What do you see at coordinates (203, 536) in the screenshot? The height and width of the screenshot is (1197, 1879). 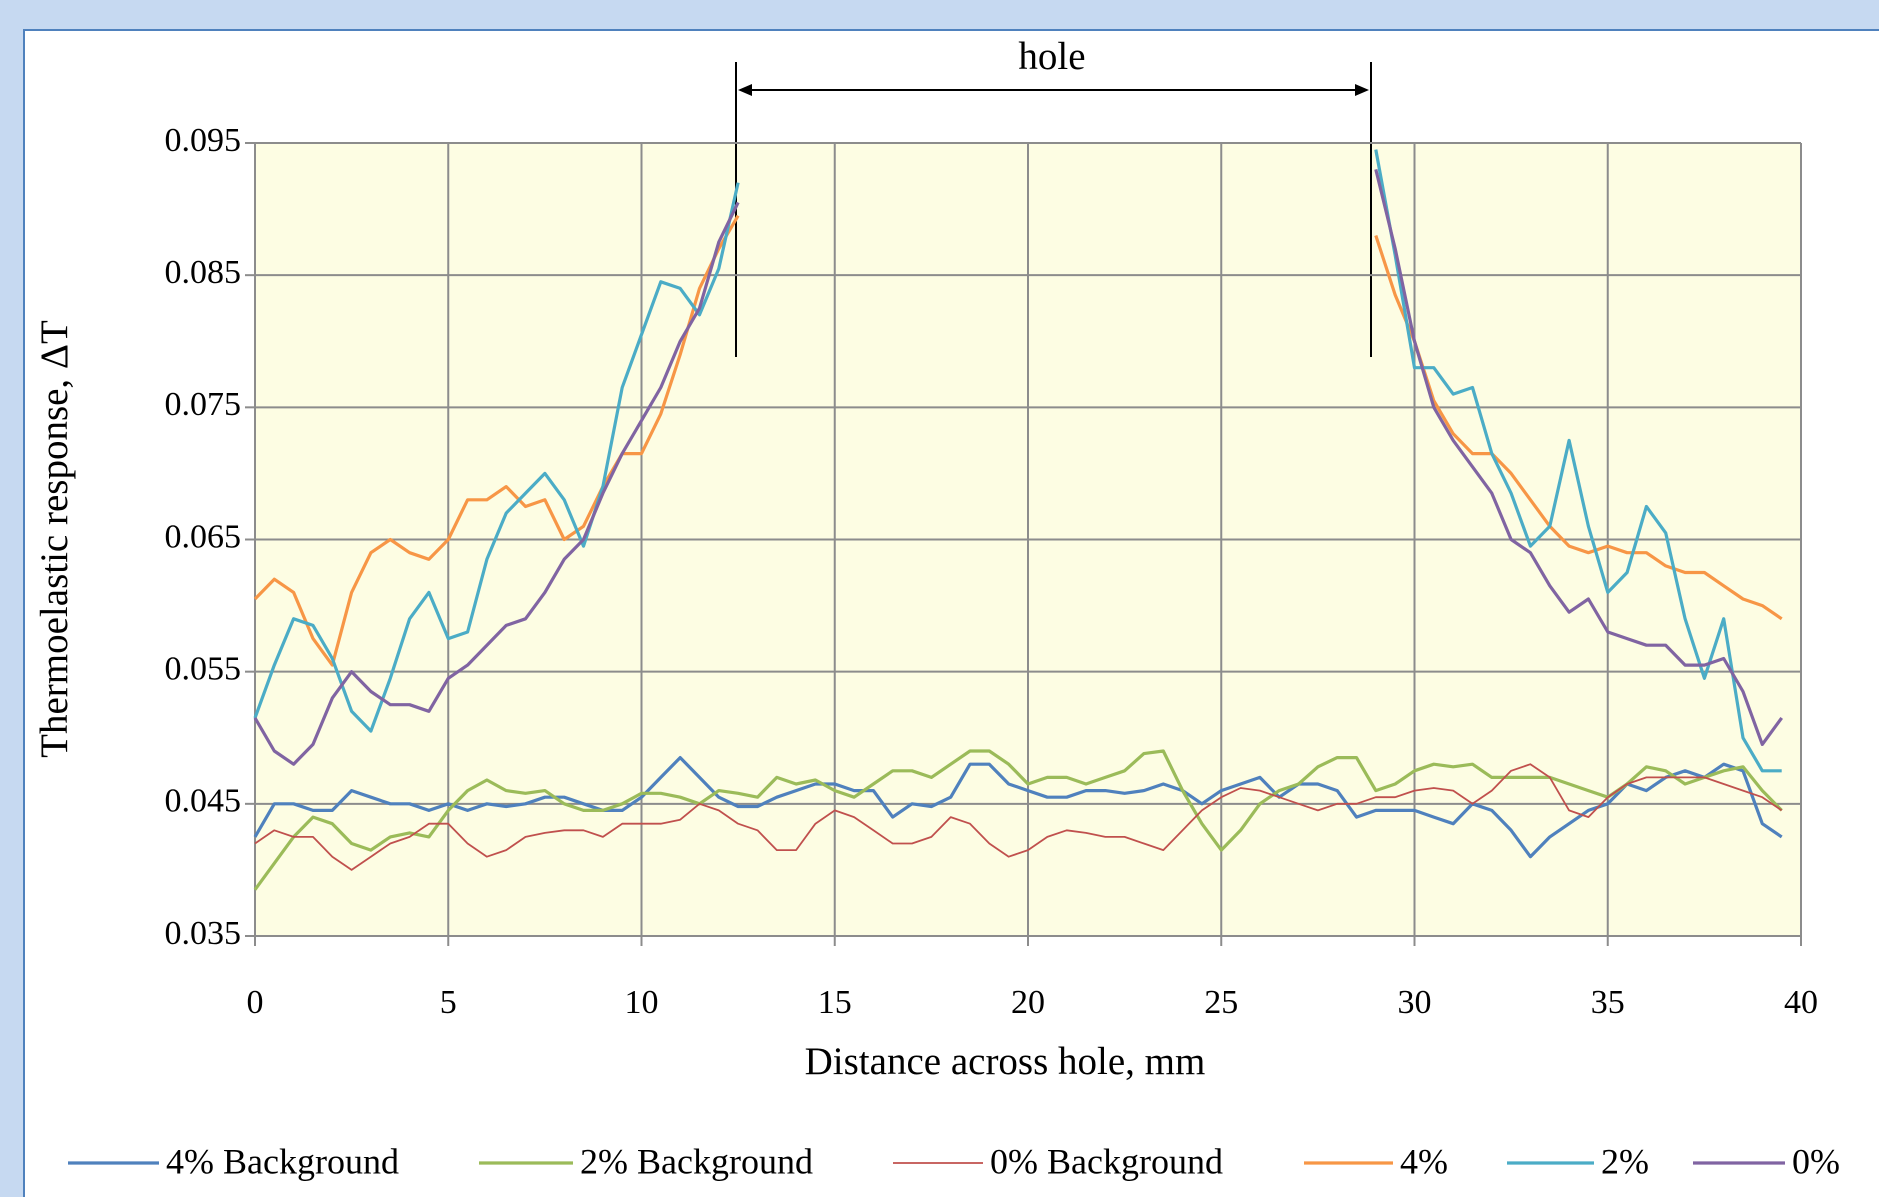 I see `y-tick-label: 0.065` at bounding box center [203, 536].